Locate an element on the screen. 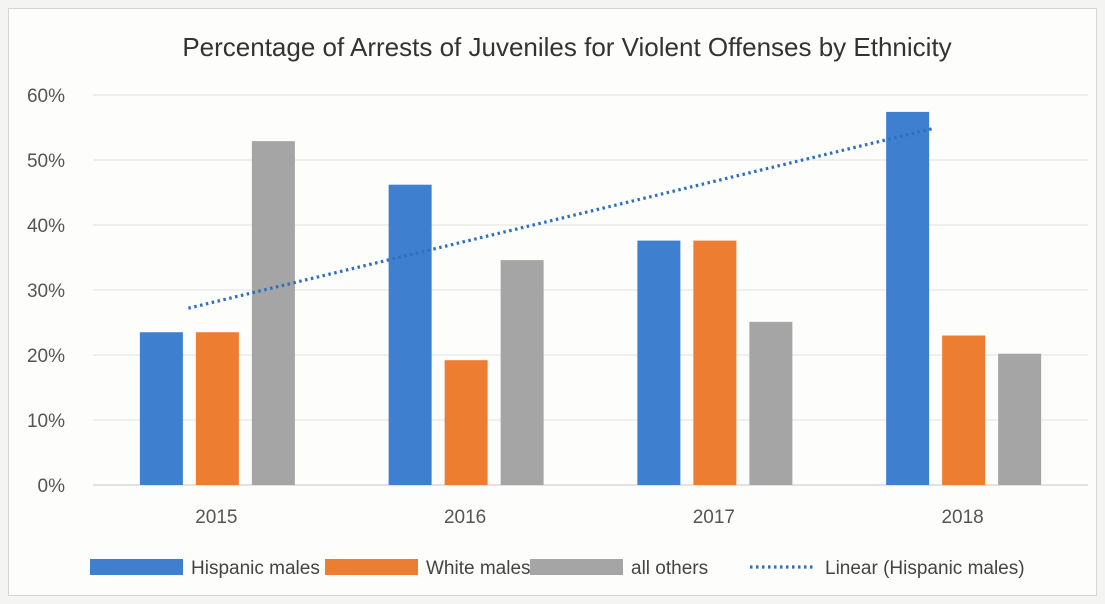 Image resolution: width=1105 pixels, height=604 pixels. x-axis: 2015 2016 2017 2018 is located at coordinates (589, 517).